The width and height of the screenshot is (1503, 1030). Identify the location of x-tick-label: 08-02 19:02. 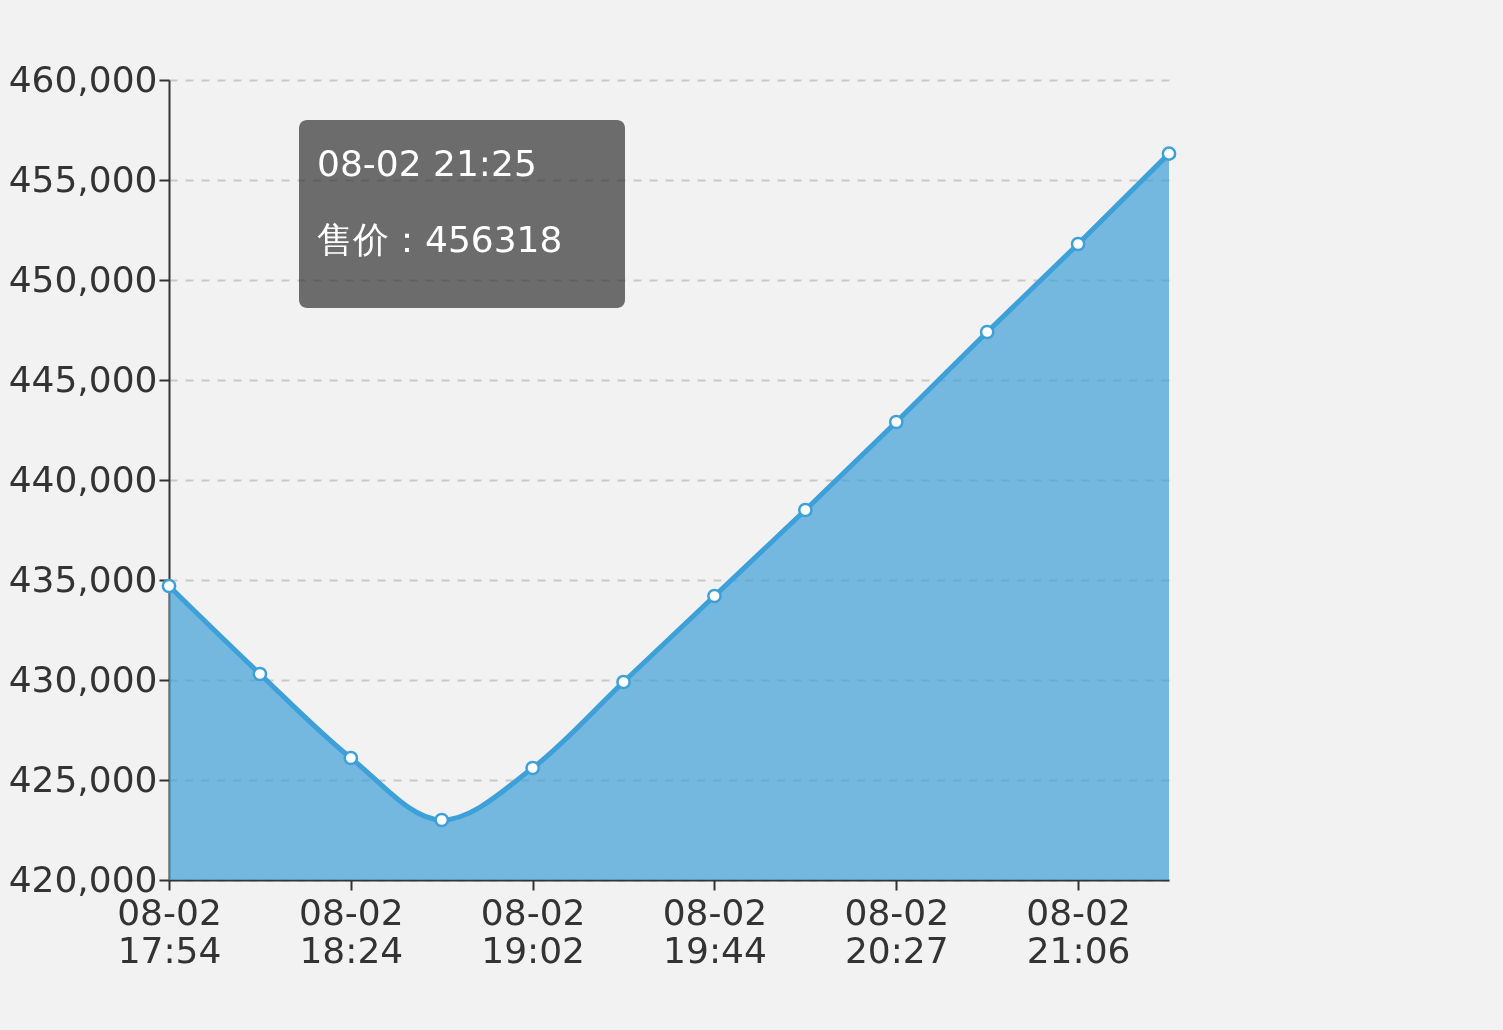
(533, 931).